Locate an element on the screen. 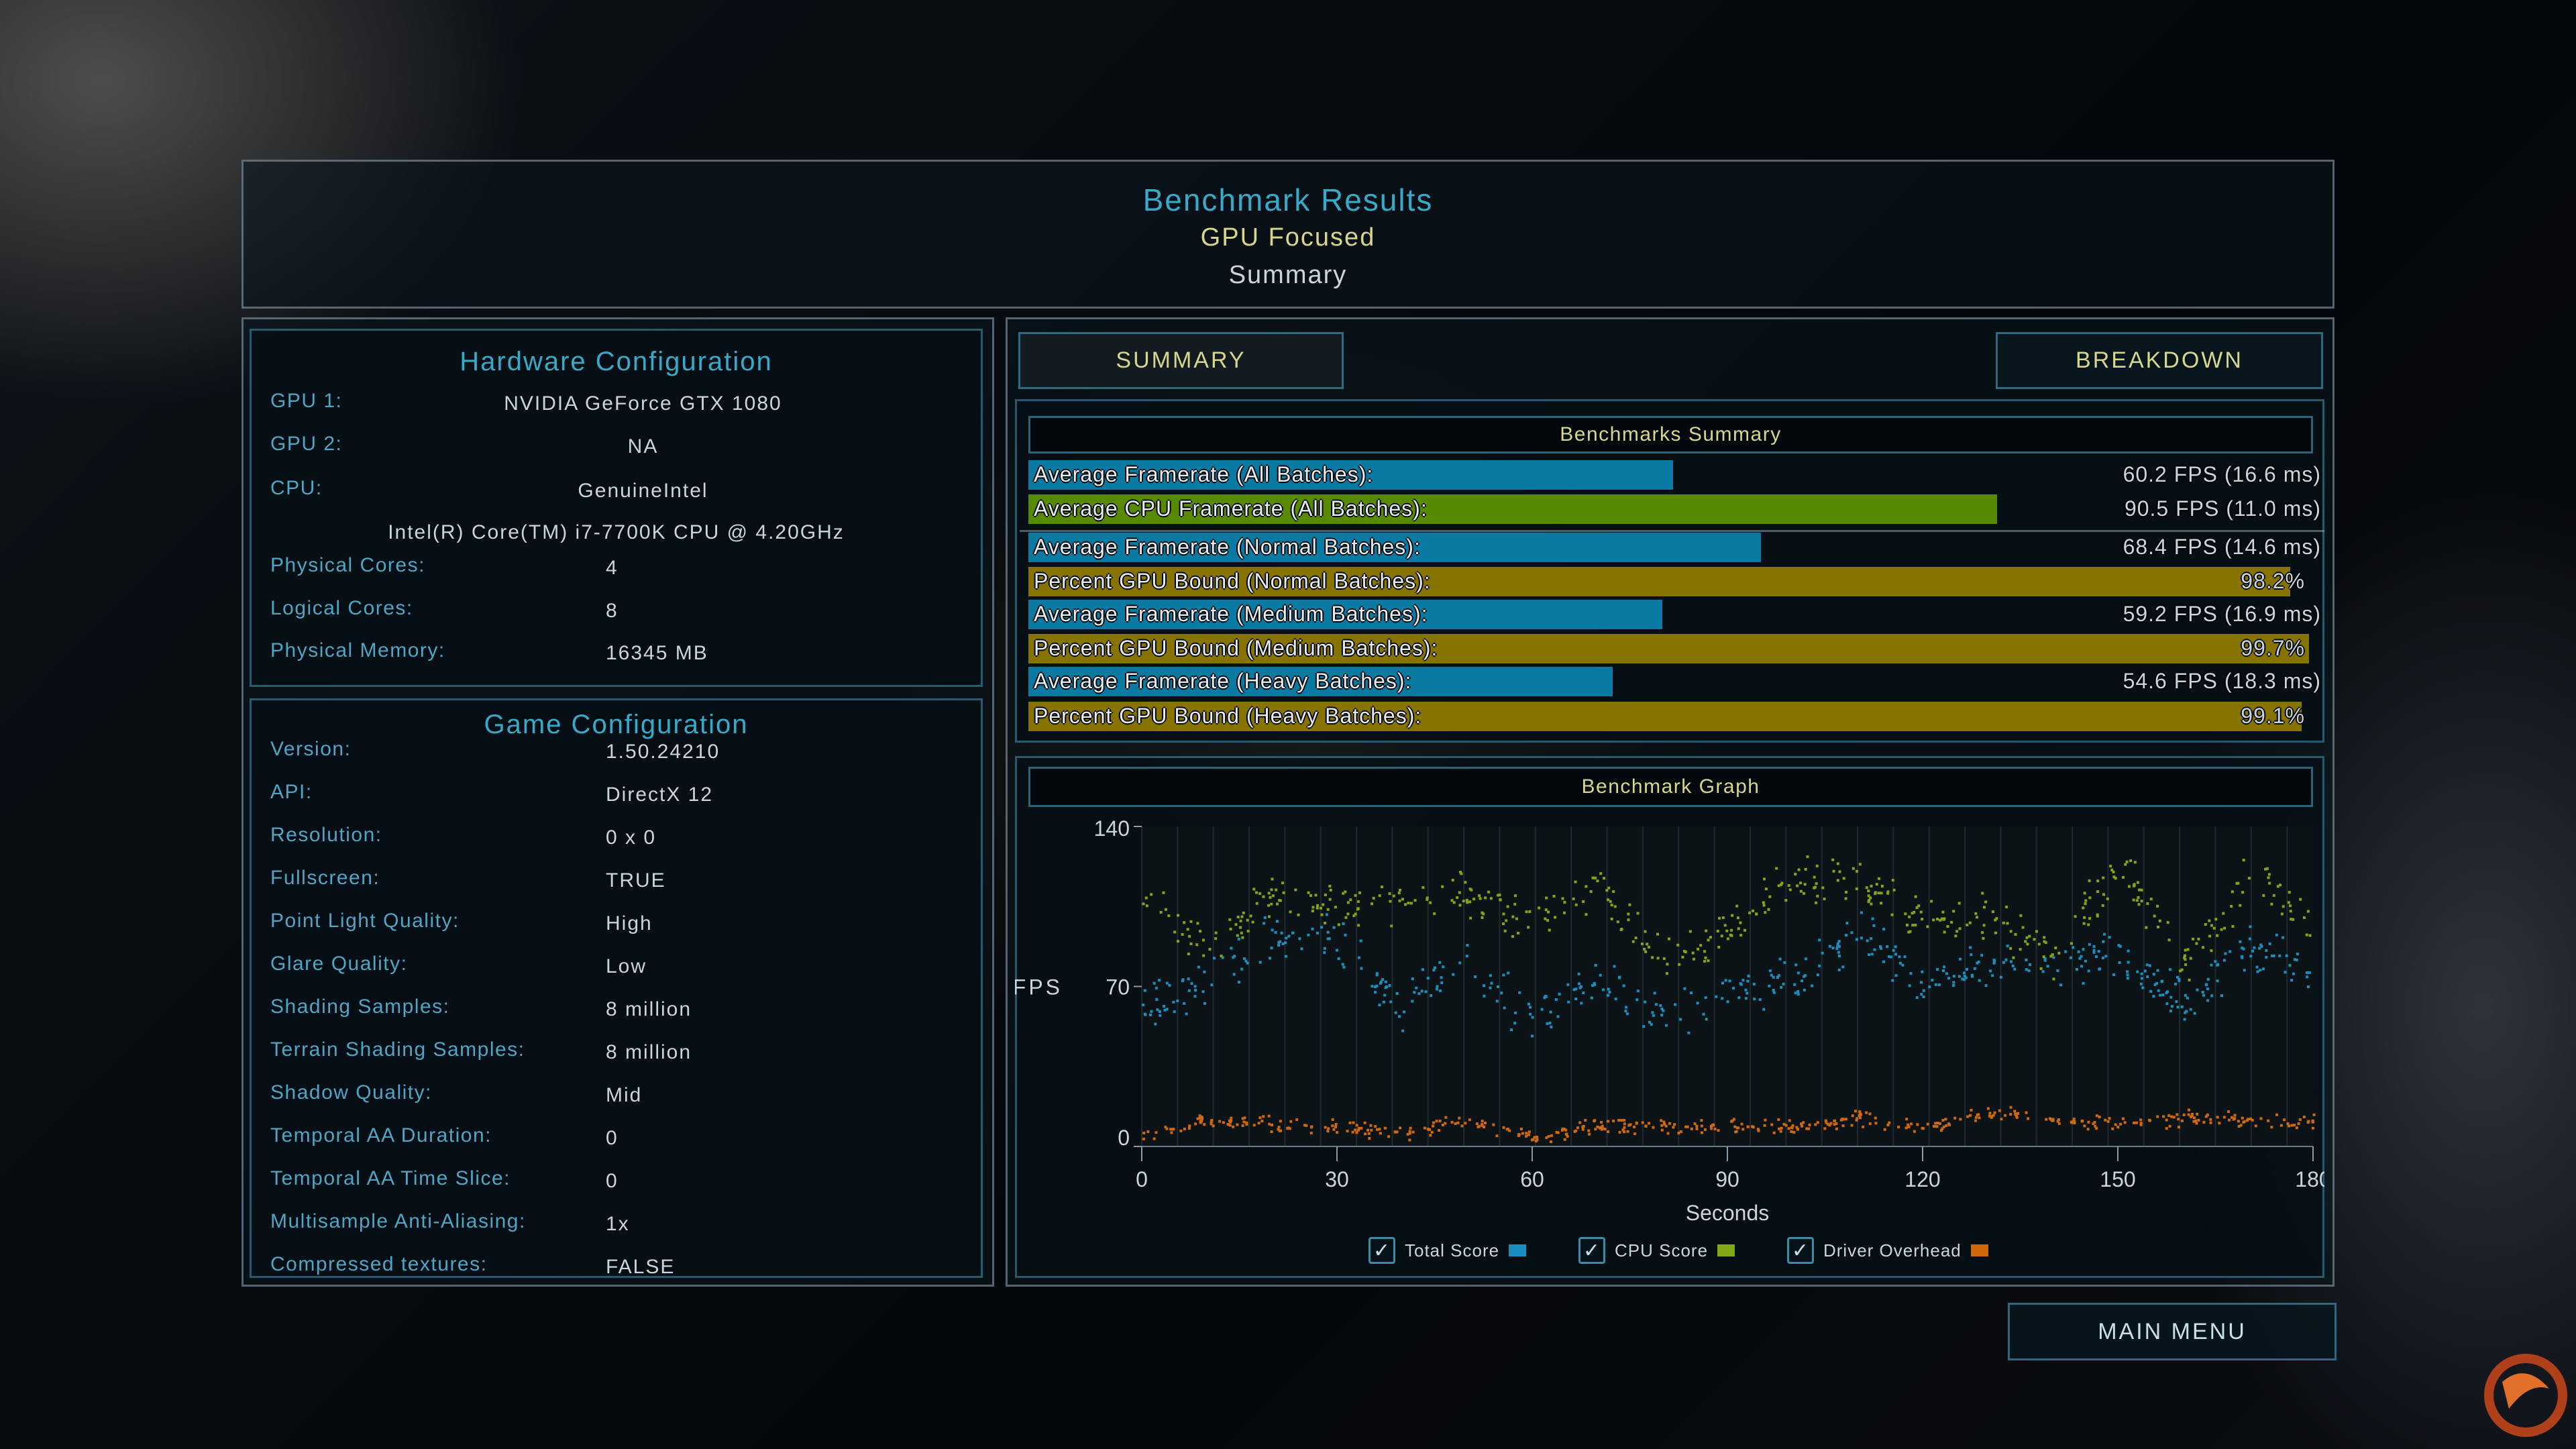 This screenshot has height=1449, width=2576. tab-breakdown: BREAKDOWN is located at coordinates (2159, 360).